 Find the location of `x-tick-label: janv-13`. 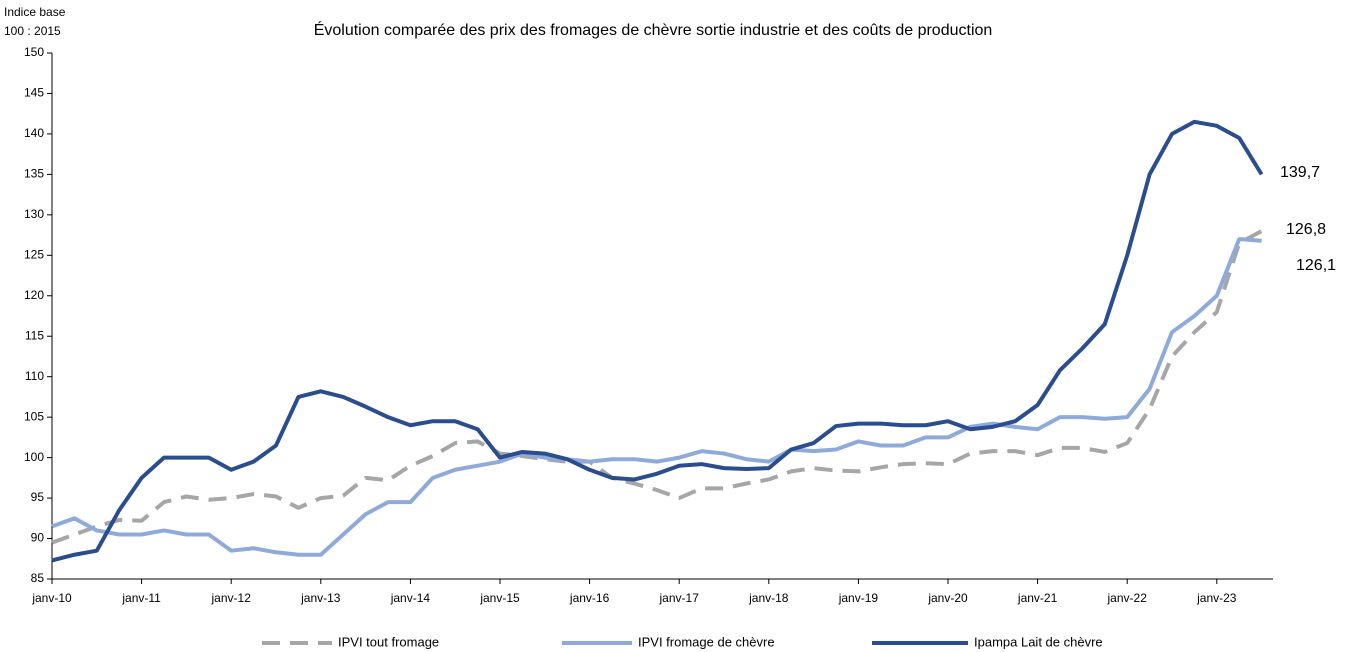

x-tick-label: janv-13 is located at coordinates (320, 598).